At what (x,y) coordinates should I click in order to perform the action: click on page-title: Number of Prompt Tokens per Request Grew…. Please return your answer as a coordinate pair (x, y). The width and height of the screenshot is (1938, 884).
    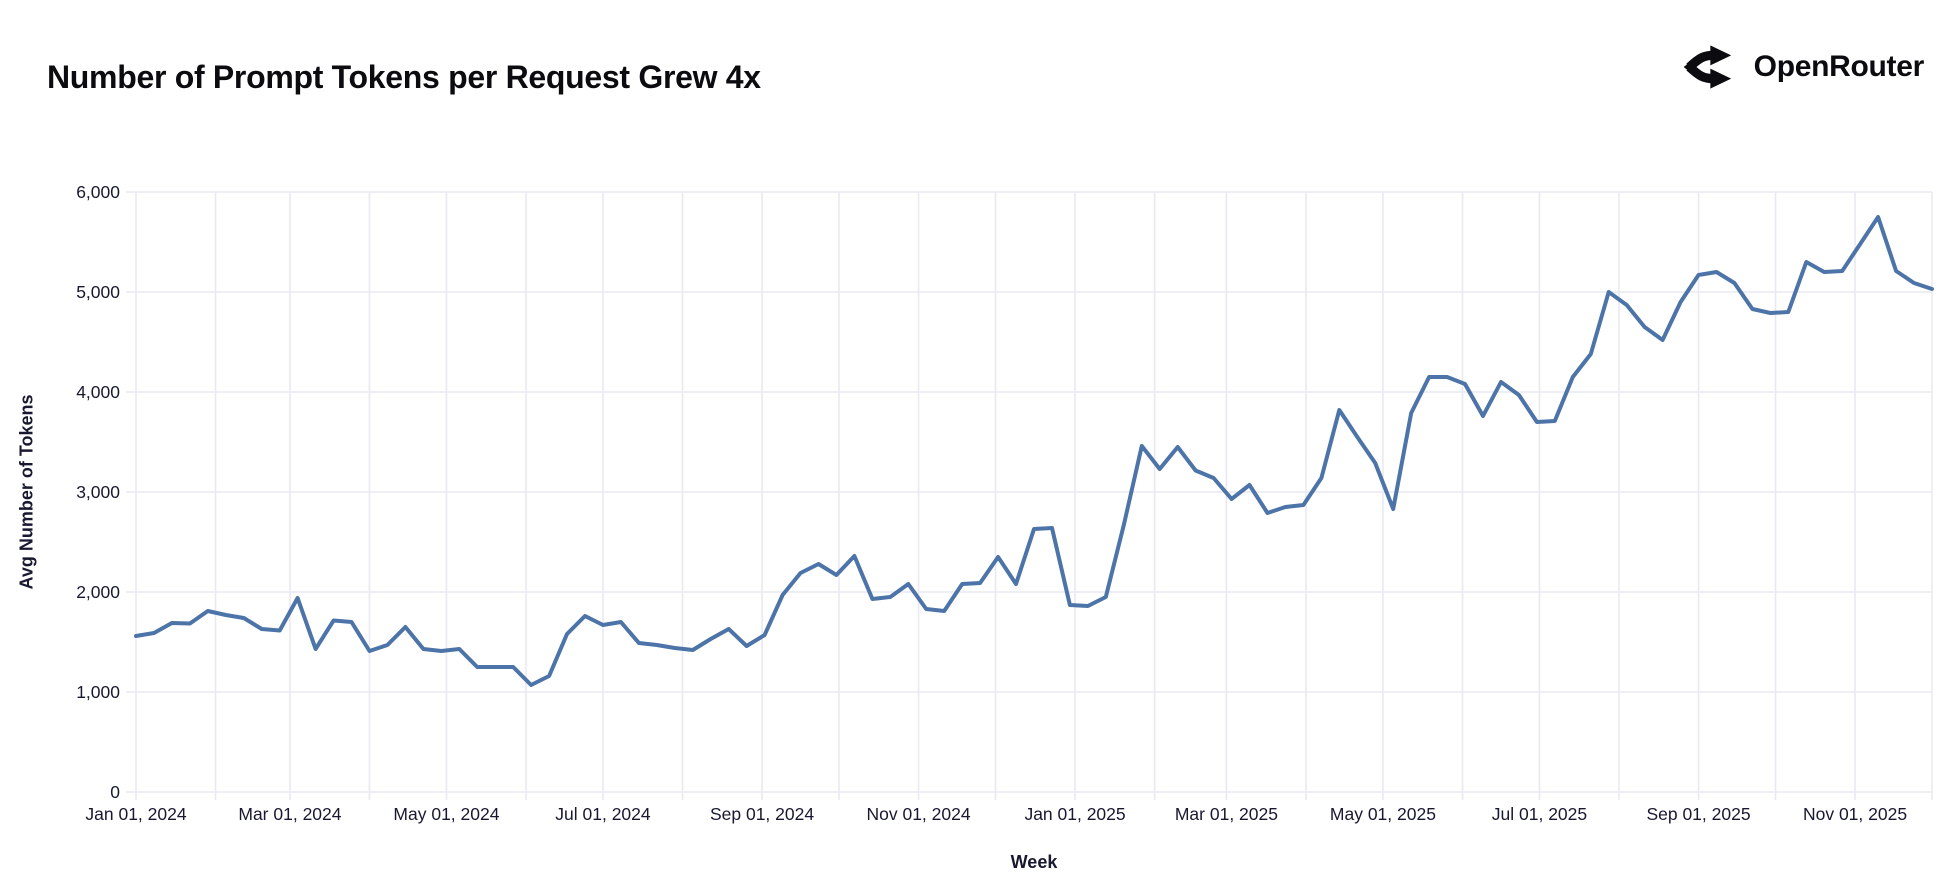
    Looking at the image, I should click on (404, 77).